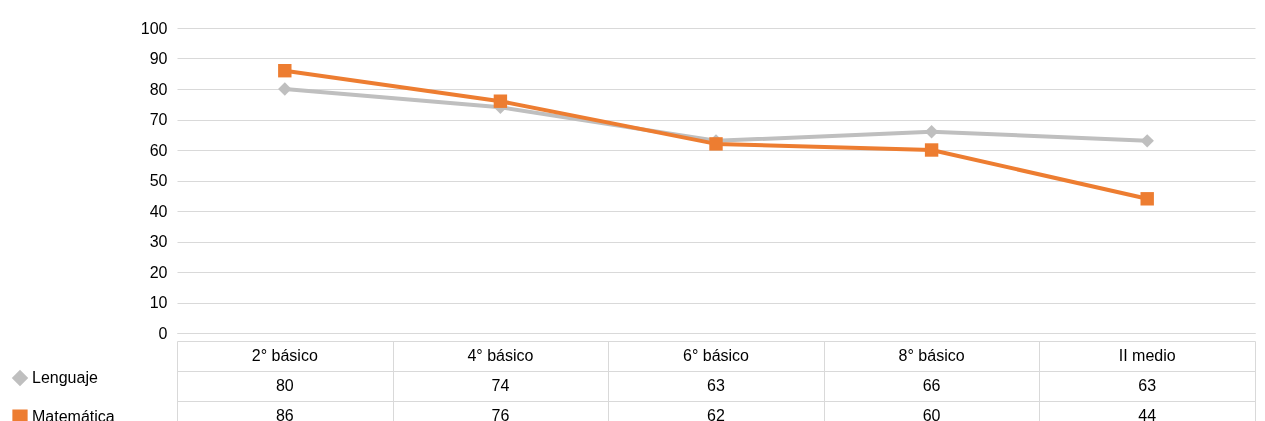 The height and width of the screenshot is (421, 1265). Describe the element at coordinates (716, 414) in the screenshot. I see `data-label: 62` at that location.